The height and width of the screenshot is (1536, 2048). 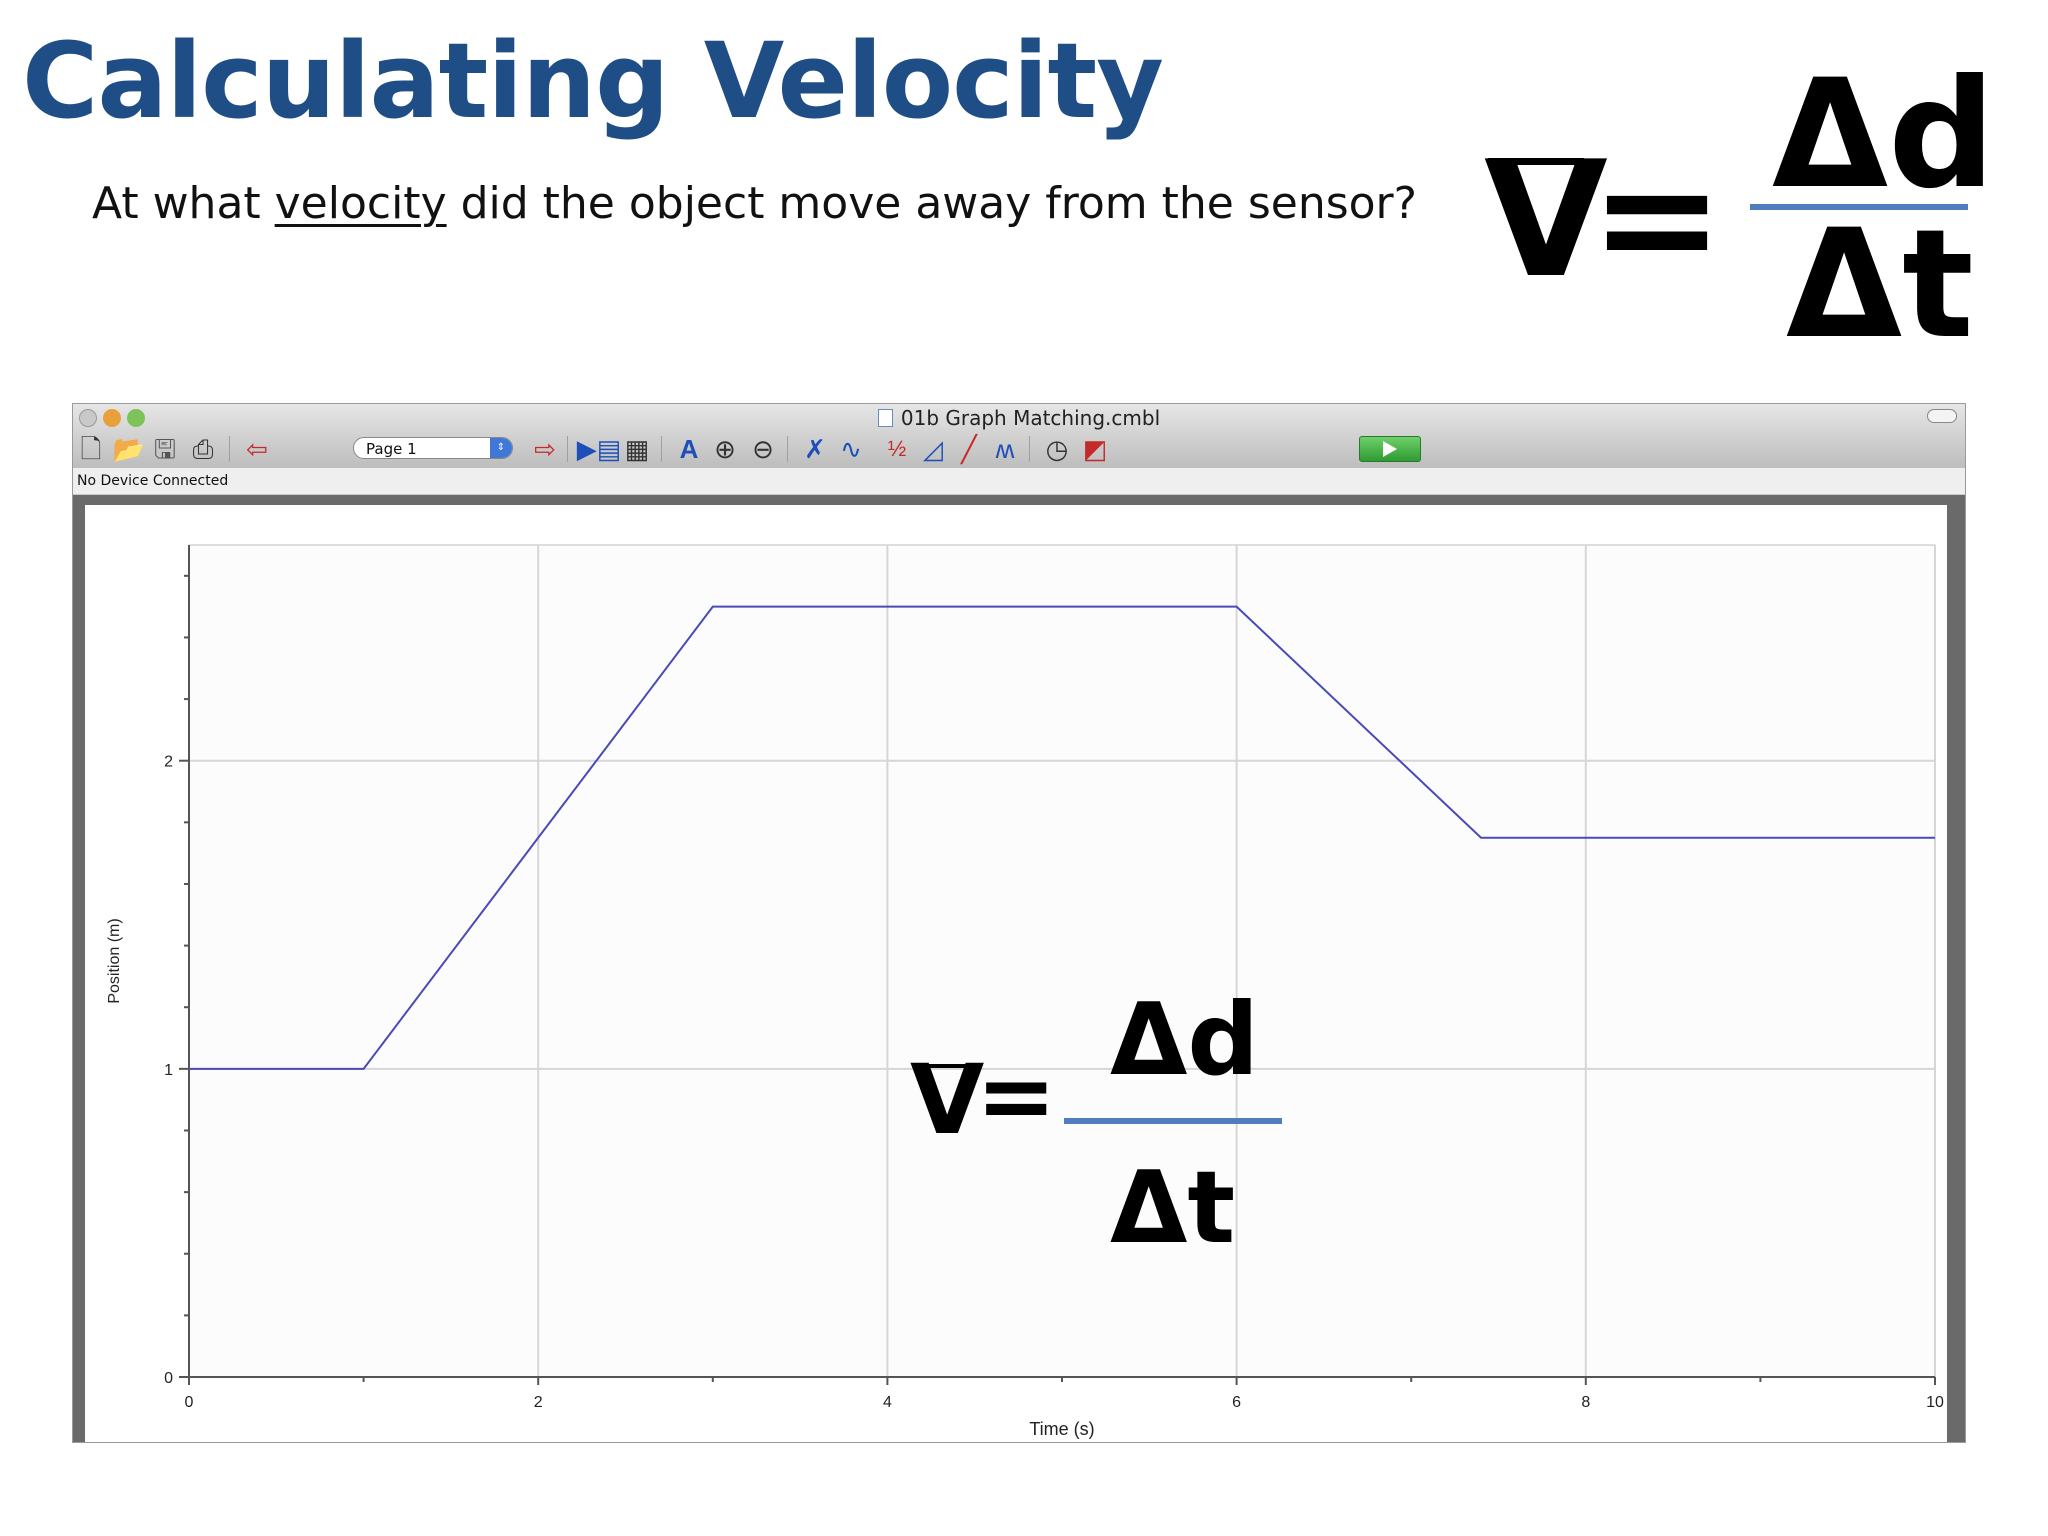 What do you see at coordinates (1030, 418) in the screenshot?
I see `window-title-text: 01b Graph Matching.cmbl` at bounding box center [1030, 418].